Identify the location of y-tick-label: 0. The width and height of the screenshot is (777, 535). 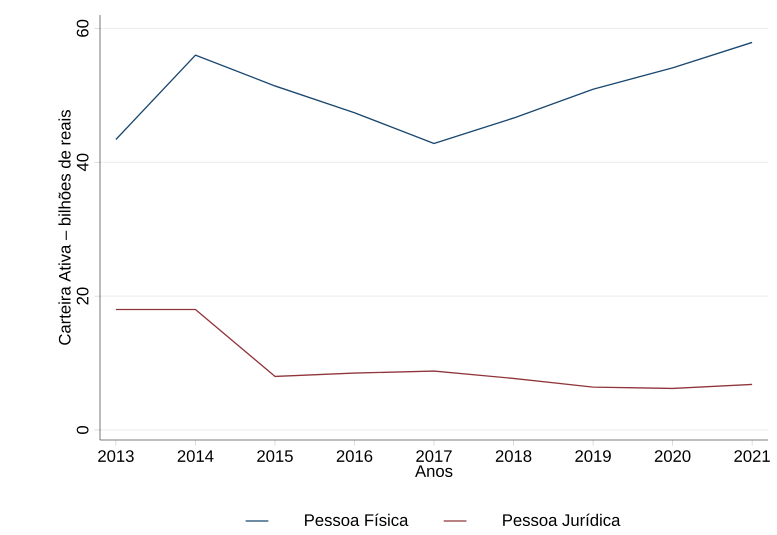
(82, 430).